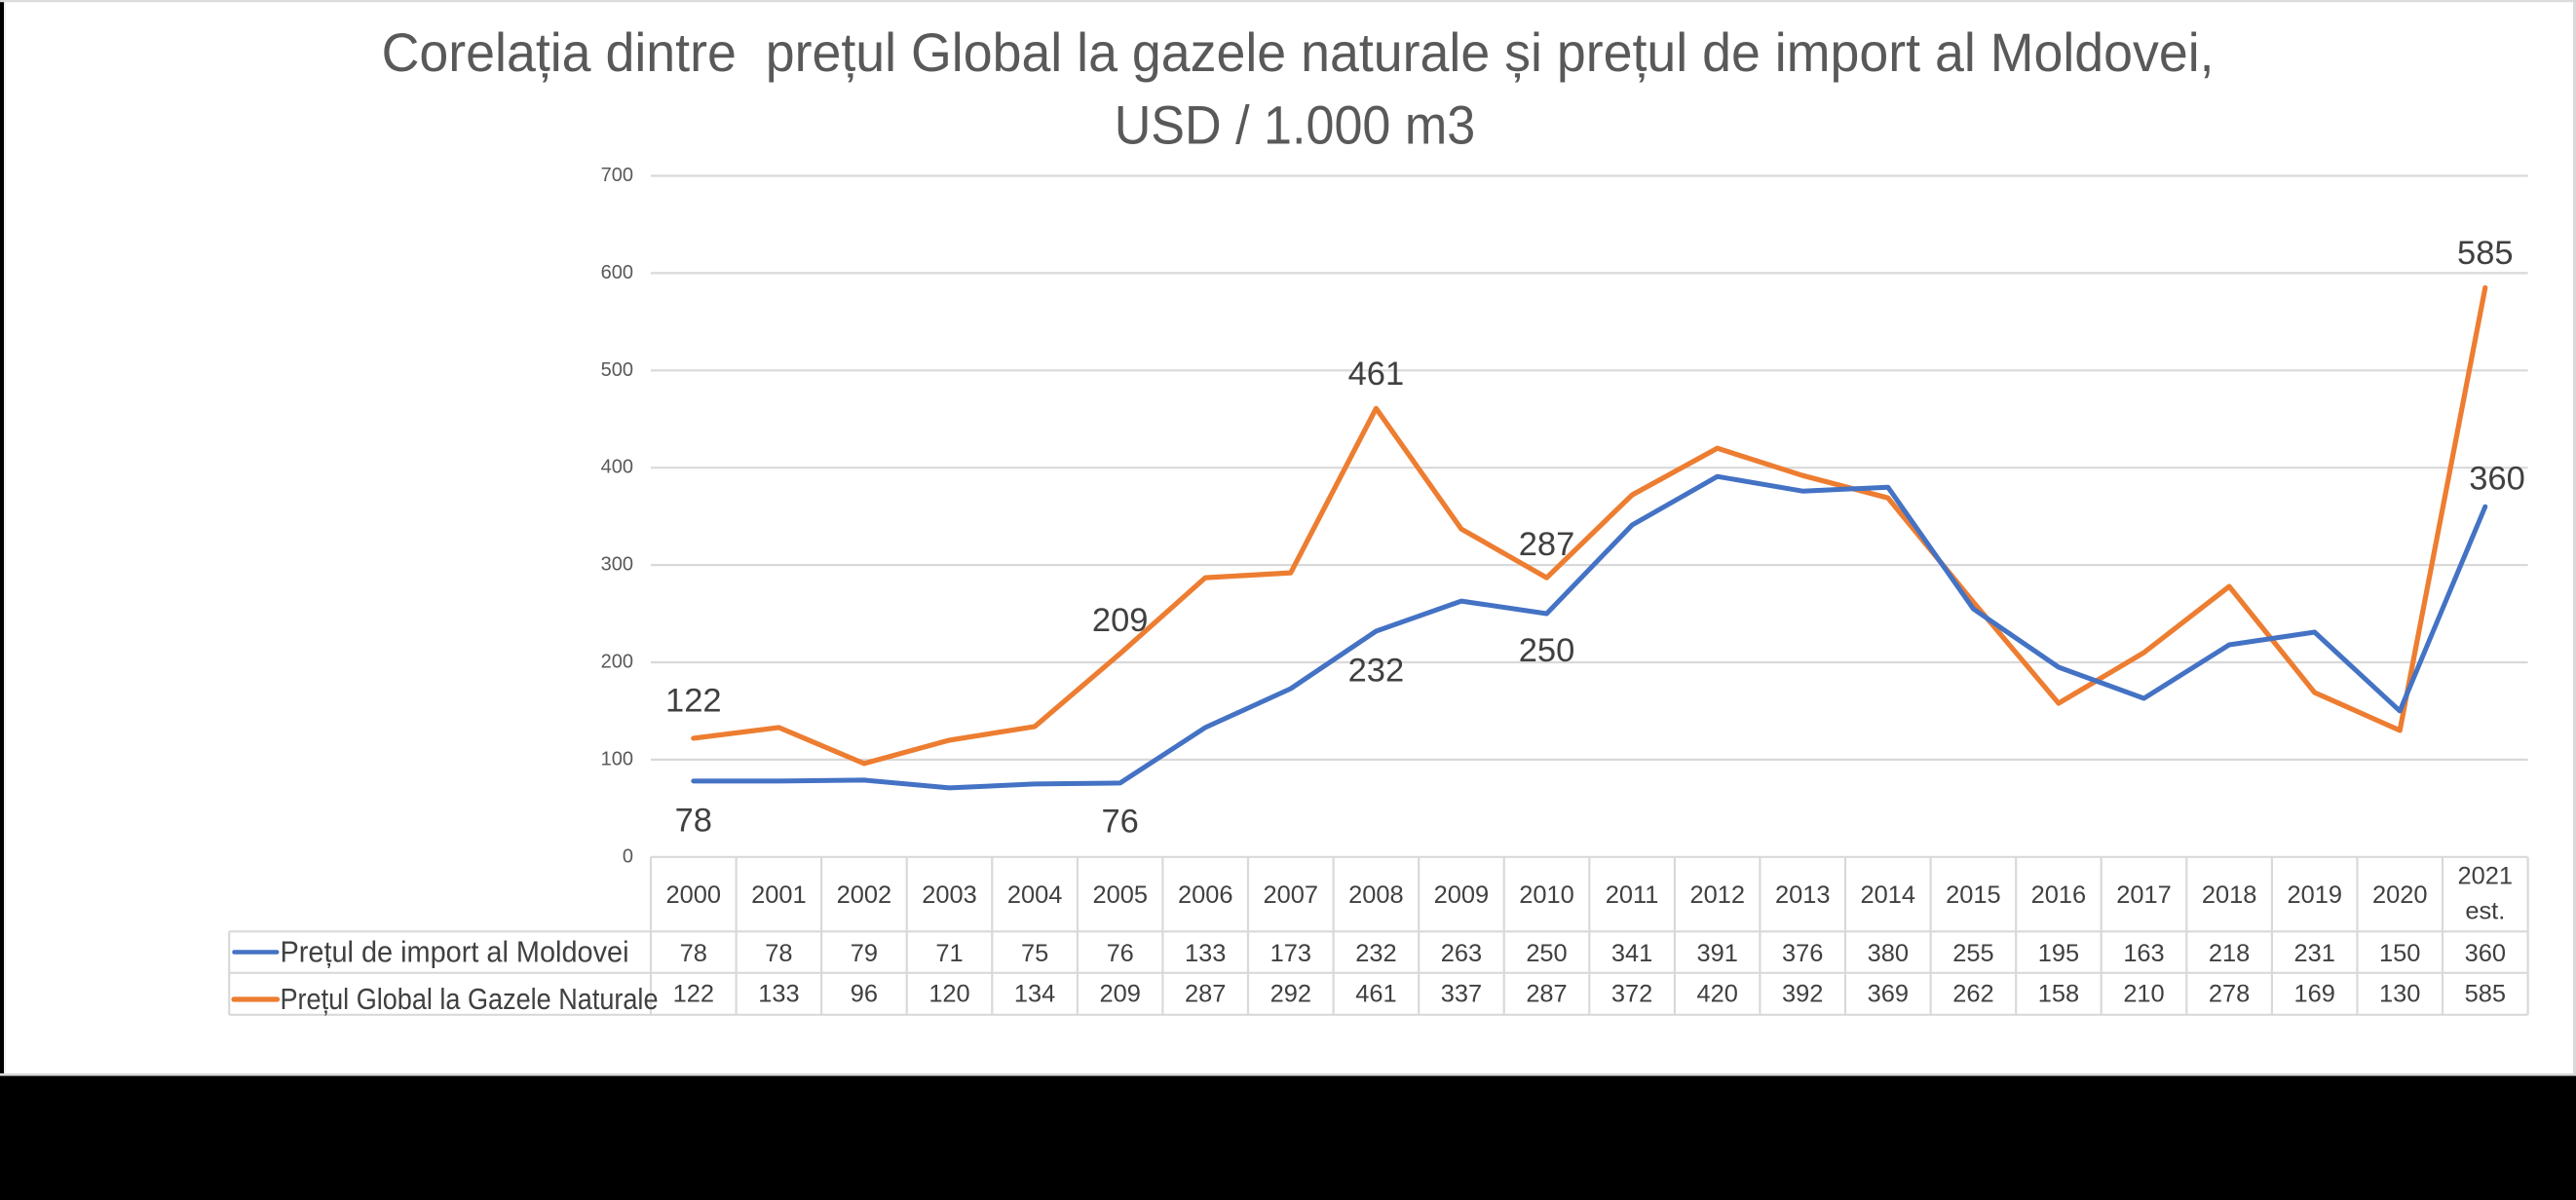  I want to click on svg-text: 200, so click(617, 662).